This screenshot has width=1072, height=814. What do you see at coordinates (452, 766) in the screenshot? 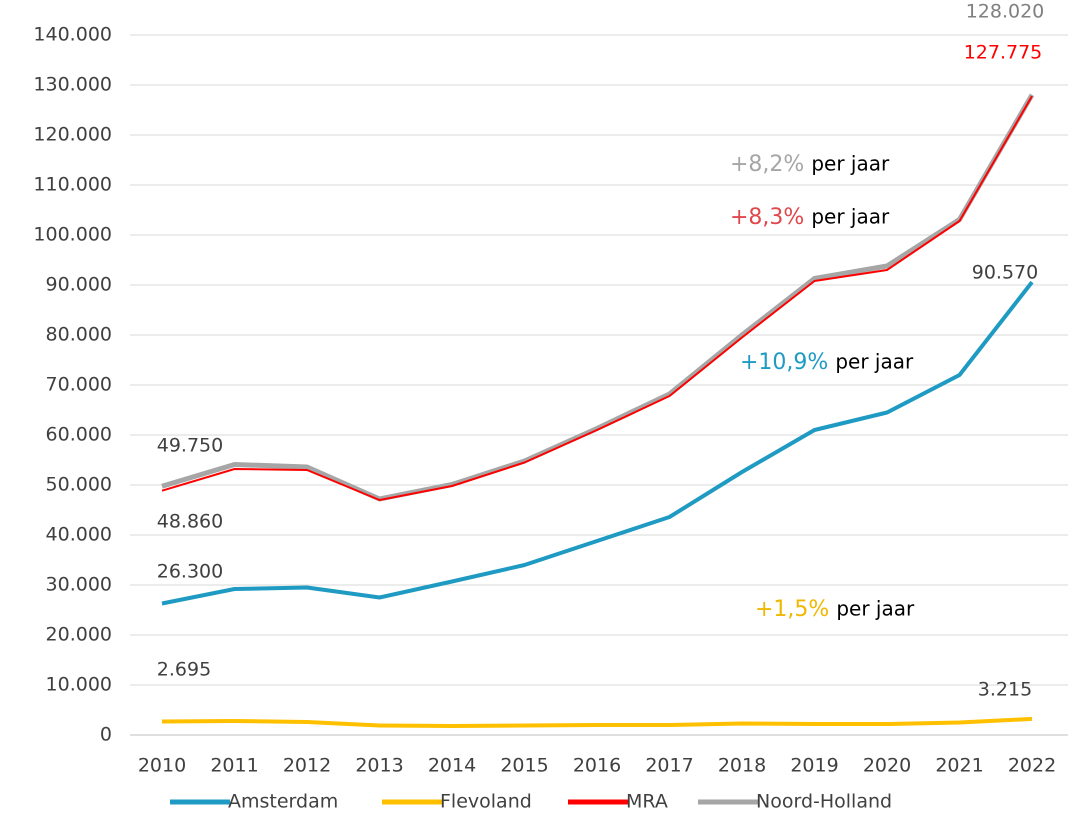
I see `x-tick-label: 2014` at bounding box center [452, 766].